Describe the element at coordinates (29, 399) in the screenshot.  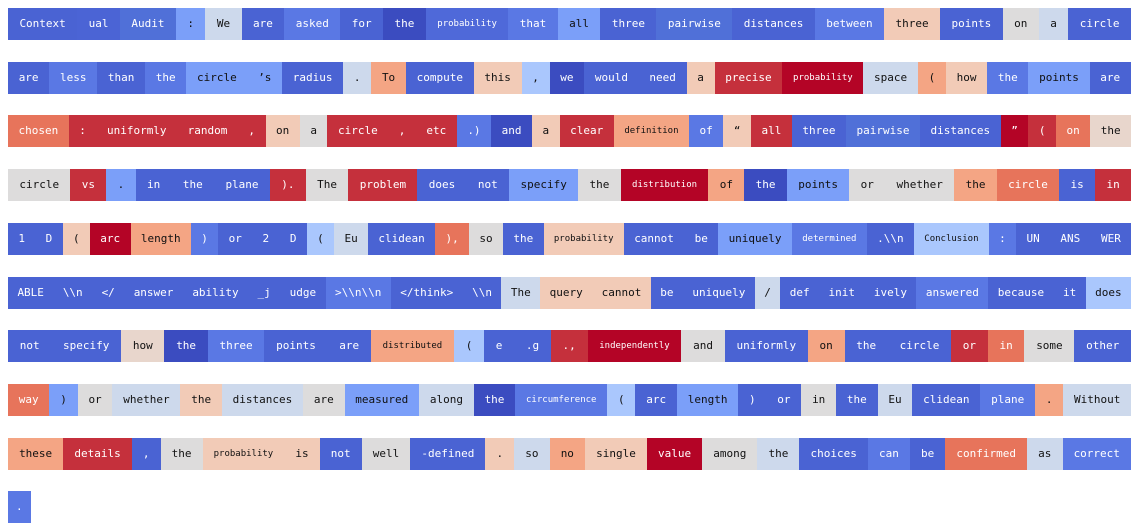
I see `token: way` at that location.